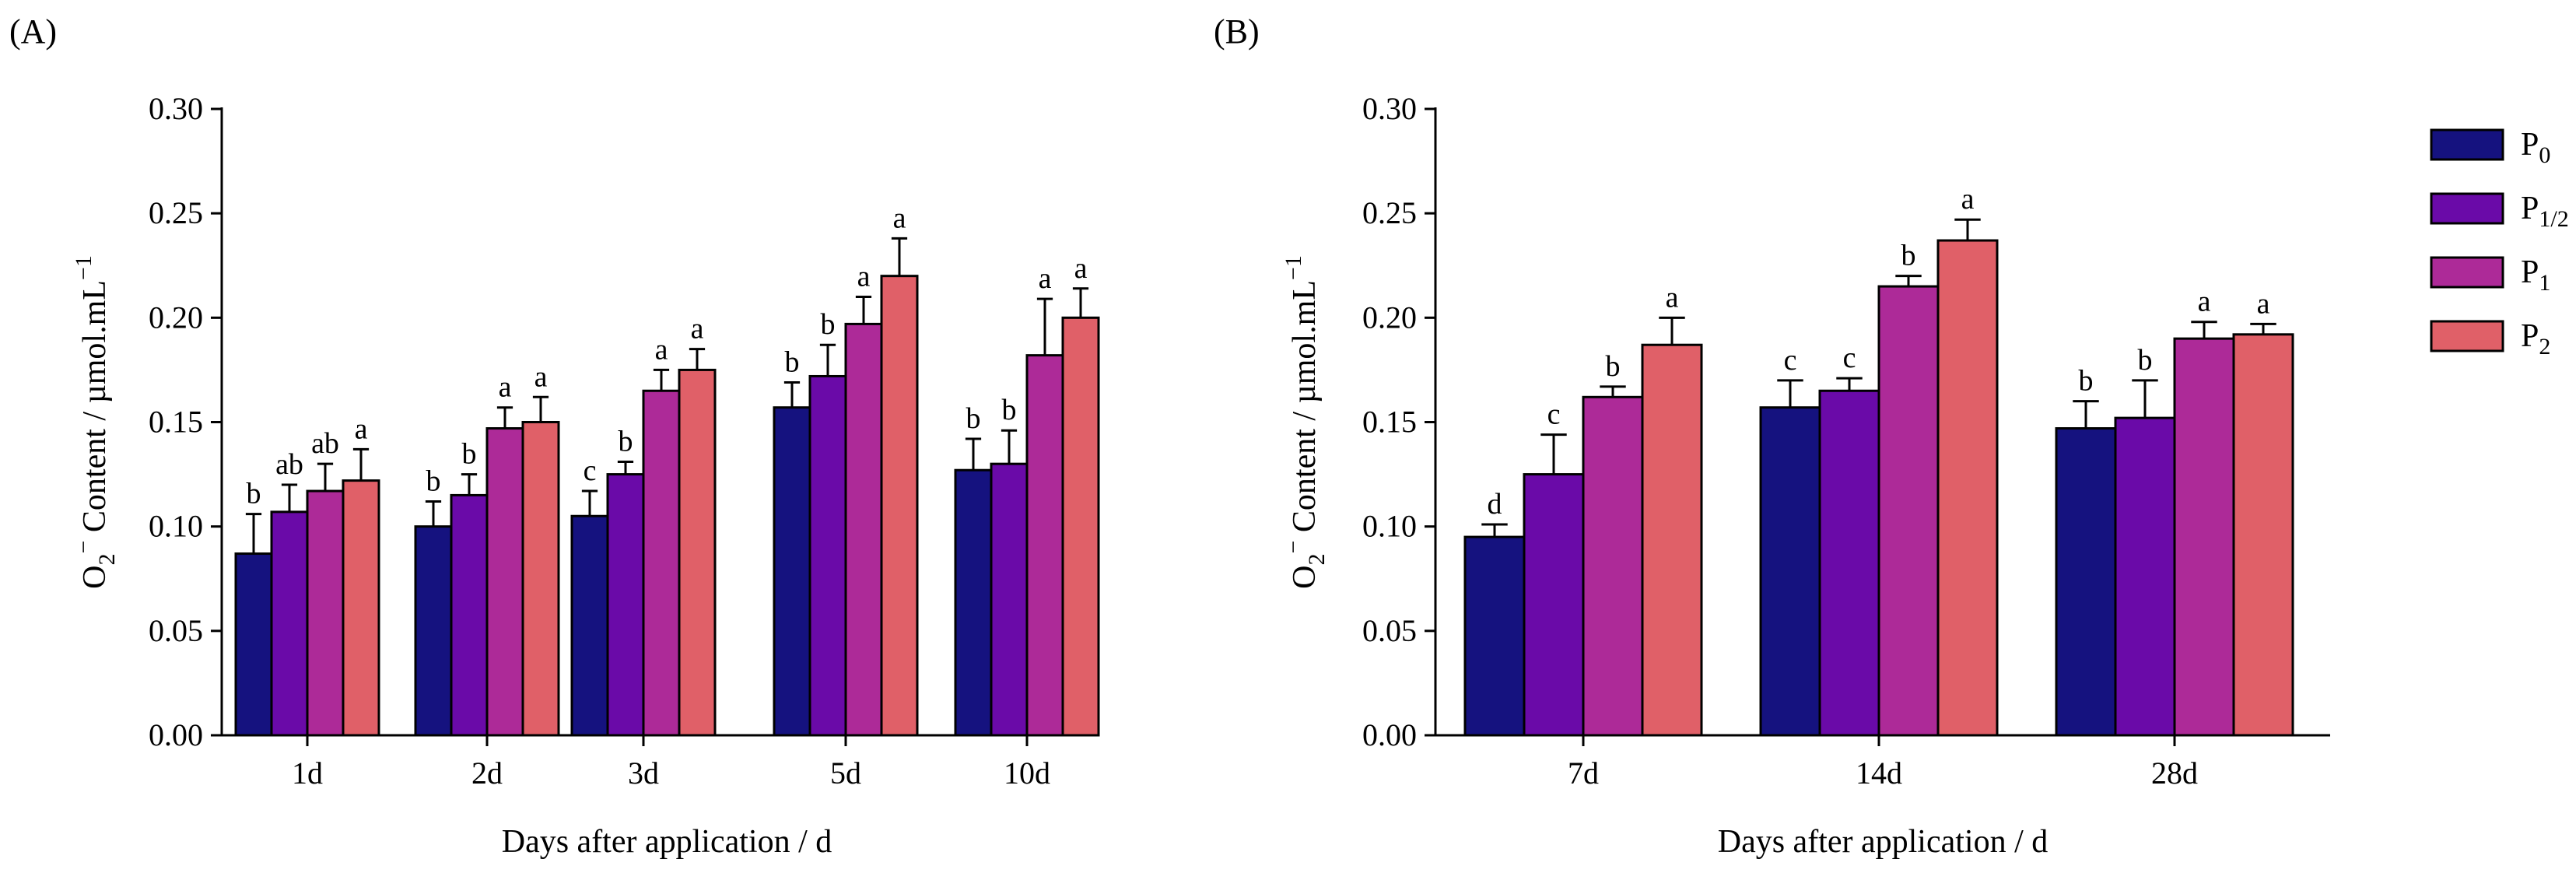  What do you see at coordinates (2174, 774) in the screenshot?
I see `x-tick-label: 28d` at bounding box center [2174, 774].